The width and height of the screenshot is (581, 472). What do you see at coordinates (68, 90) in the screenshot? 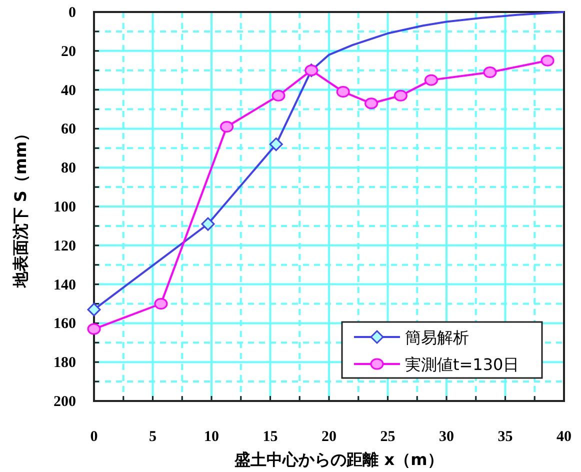
I see `y-tick-label: 40` at bounding box center [68, 90].